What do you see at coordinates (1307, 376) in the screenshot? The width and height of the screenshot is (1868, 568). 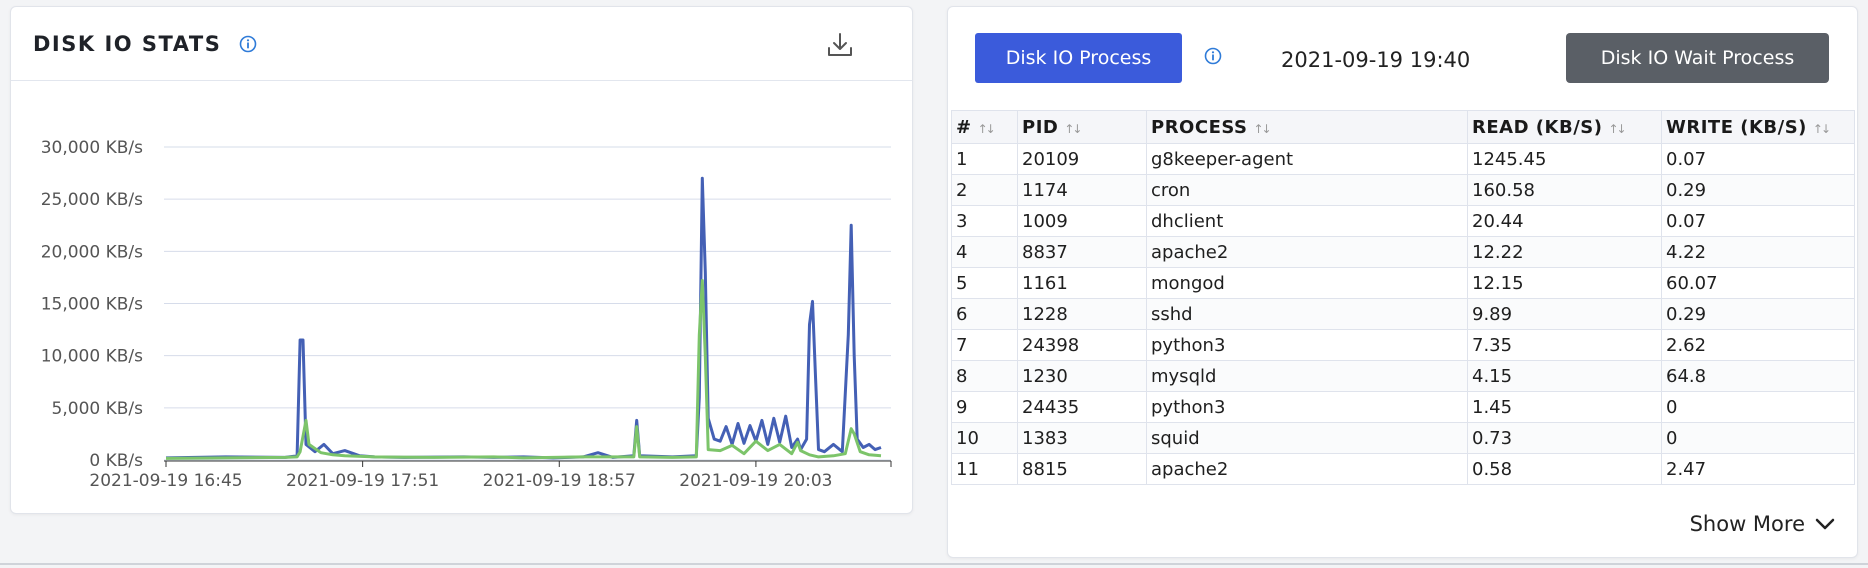 I see `process-name-cell: mysqld` at bounding box center [1307, 376].